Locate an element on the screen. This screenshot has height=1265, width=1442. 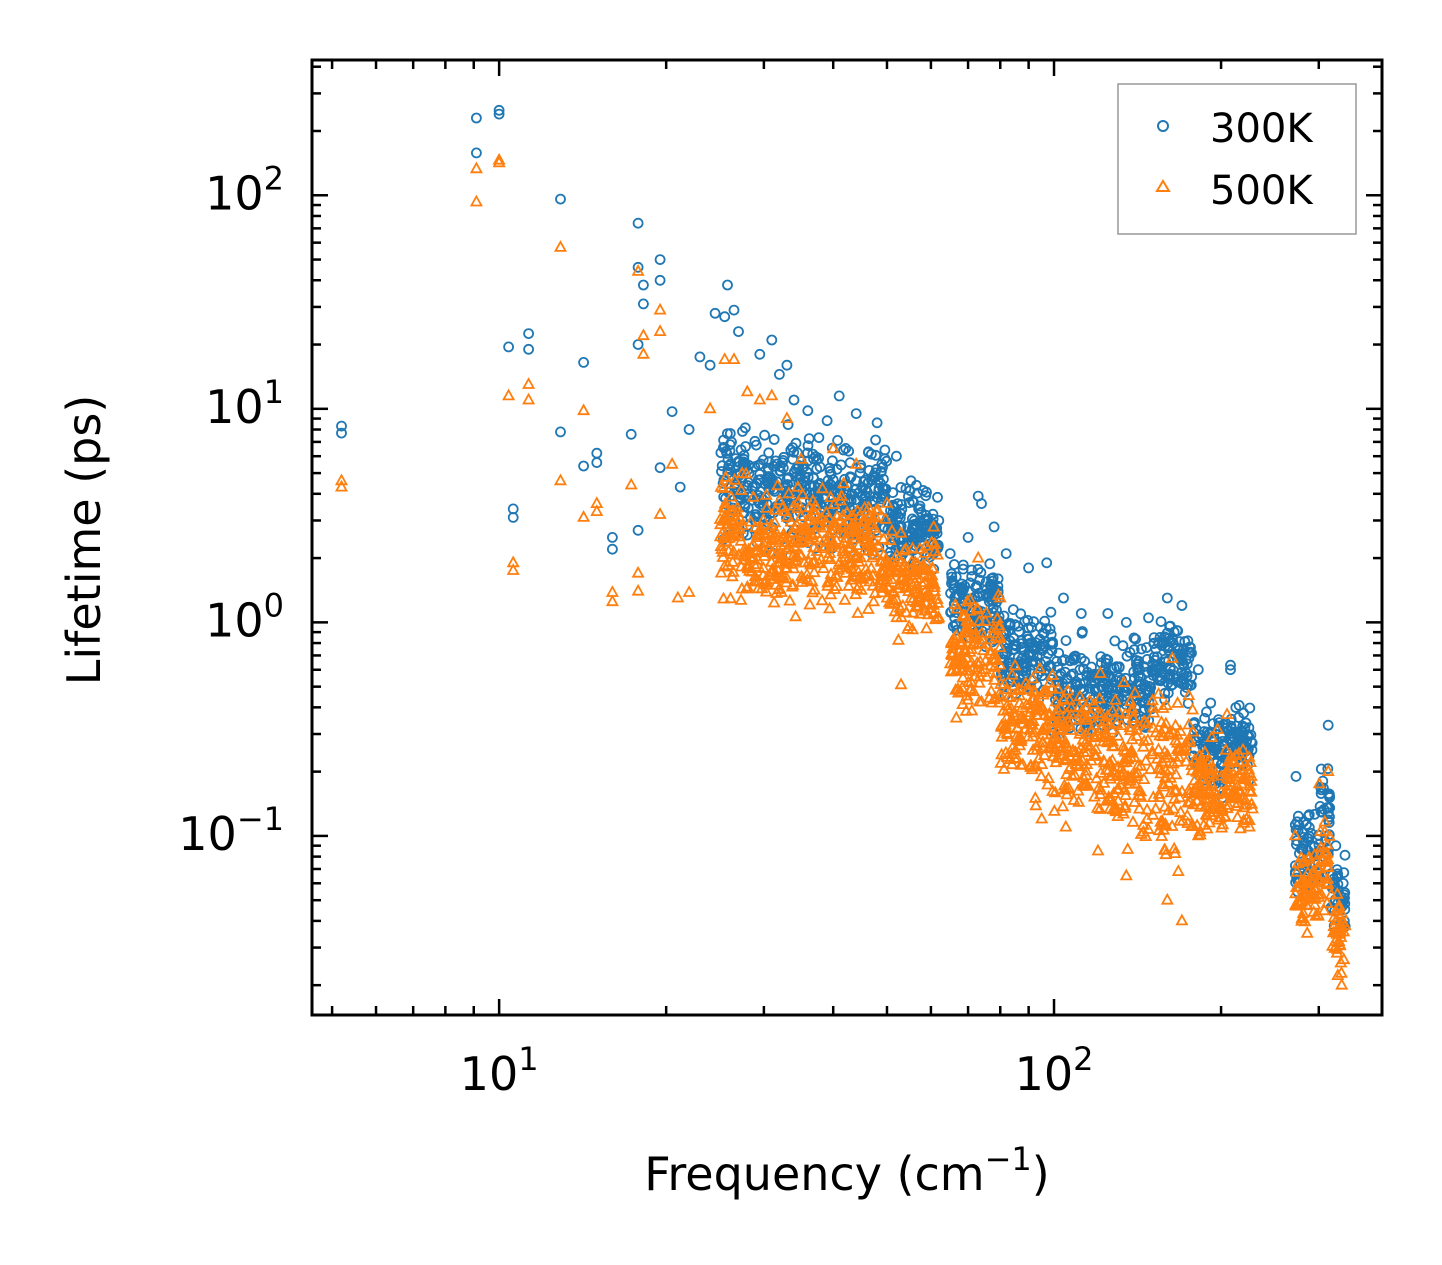
x-axis-label: Frequency (cm−1) is located at coordinates (846, 1170).